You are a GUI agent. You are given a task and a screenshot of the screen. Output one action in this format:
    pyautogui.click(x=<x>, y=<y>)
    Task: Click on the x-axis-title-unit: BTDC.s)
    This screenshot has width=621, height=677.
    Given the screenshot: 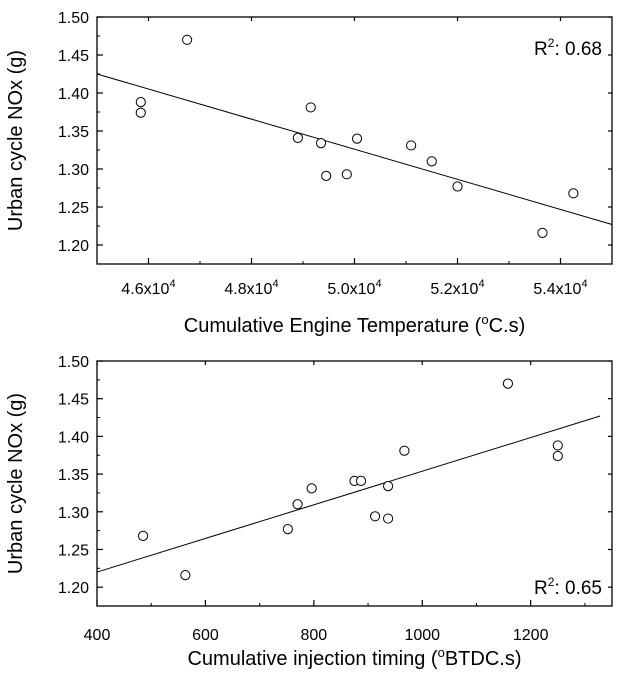 What is the action you would take?
    pyautogui.click(x=483, y=659)
    